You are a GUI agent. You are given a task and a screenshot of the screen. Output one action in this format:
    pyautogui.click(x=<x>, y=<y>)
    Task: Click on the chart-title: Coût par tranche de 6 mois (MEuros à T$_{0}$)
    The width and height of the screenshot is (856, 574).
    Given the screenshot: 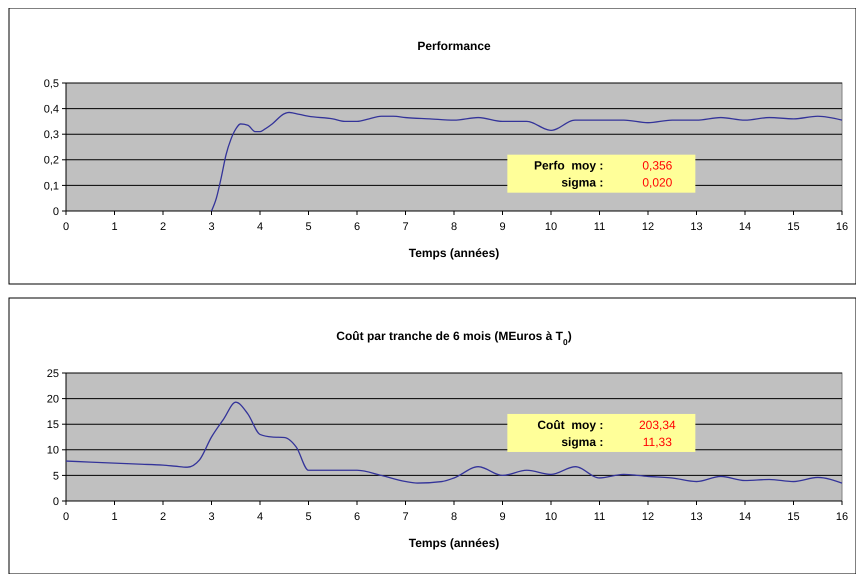 What is the action you would take?
    pyautogui.click(x=454, y=338)
    